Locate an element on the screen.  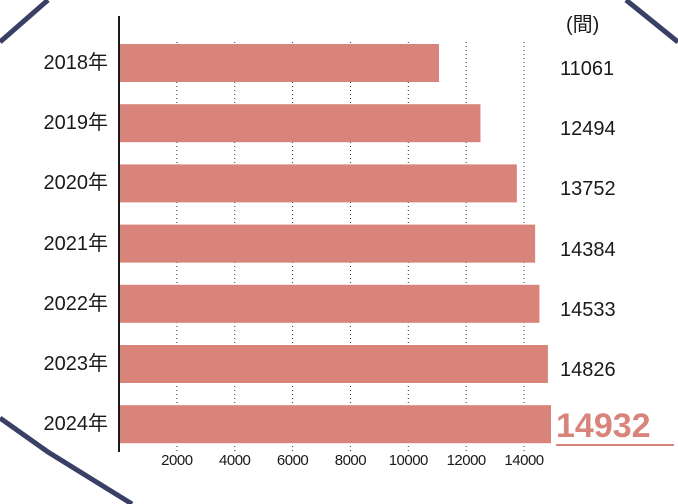
category-label: 2018年 is located at coordinates (76, 63).